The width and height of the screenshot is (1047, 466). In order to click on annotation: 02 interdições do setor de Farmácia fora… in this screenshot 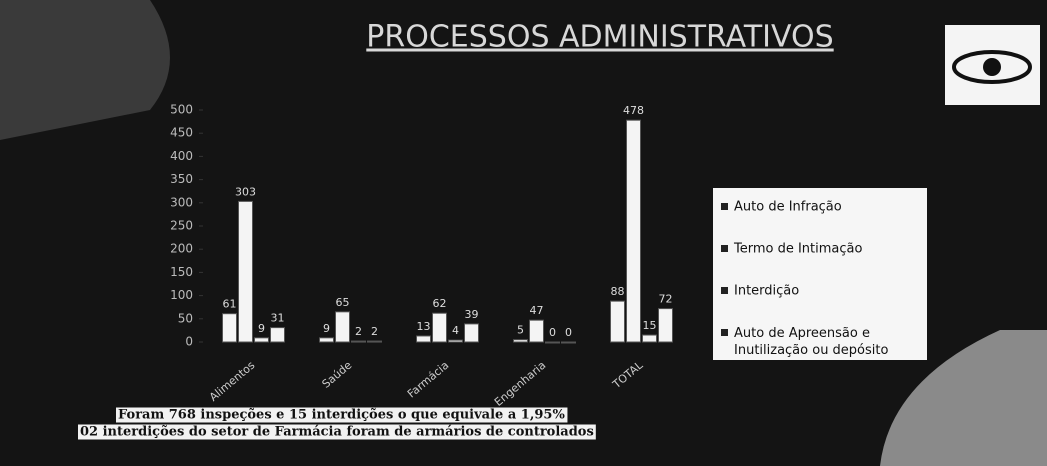, I will do `click(337, 432)`.